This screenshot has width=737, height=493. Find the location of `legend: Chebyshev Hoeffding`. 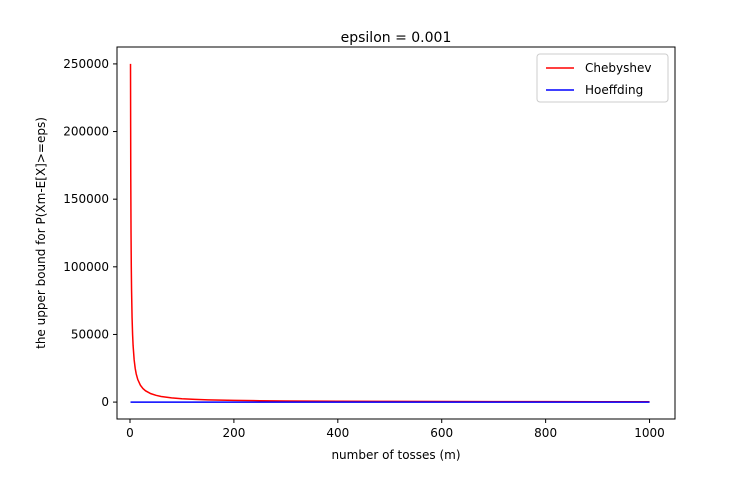

legend: Chebyshev Hoeffding is located at coordinates (602, 78).